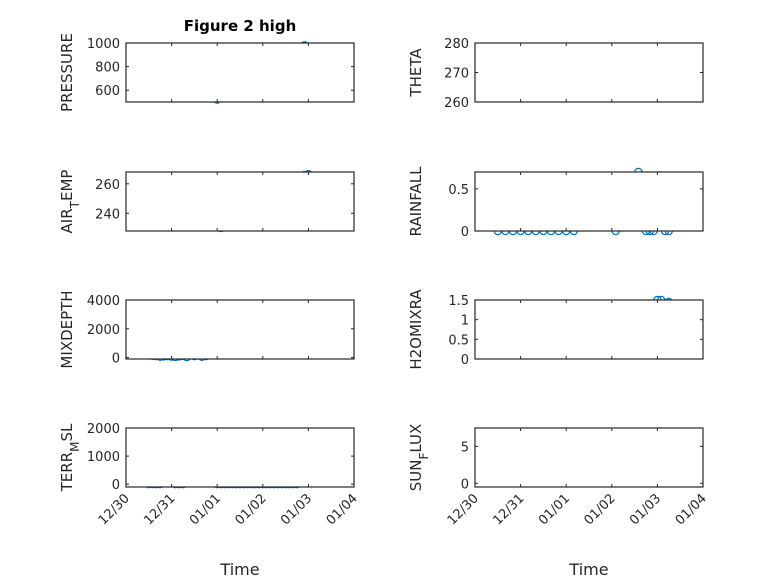 This screenshot has width=778, height=583. I want to click on y-tick-label: 5, so click(465, 447).